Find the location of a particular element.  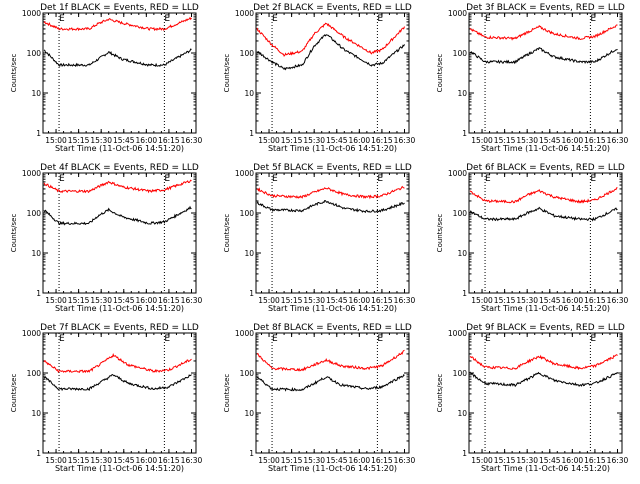

panel-title: Det 8f BLACK = Events, RED = LLD is located at coordinates (332, 328).